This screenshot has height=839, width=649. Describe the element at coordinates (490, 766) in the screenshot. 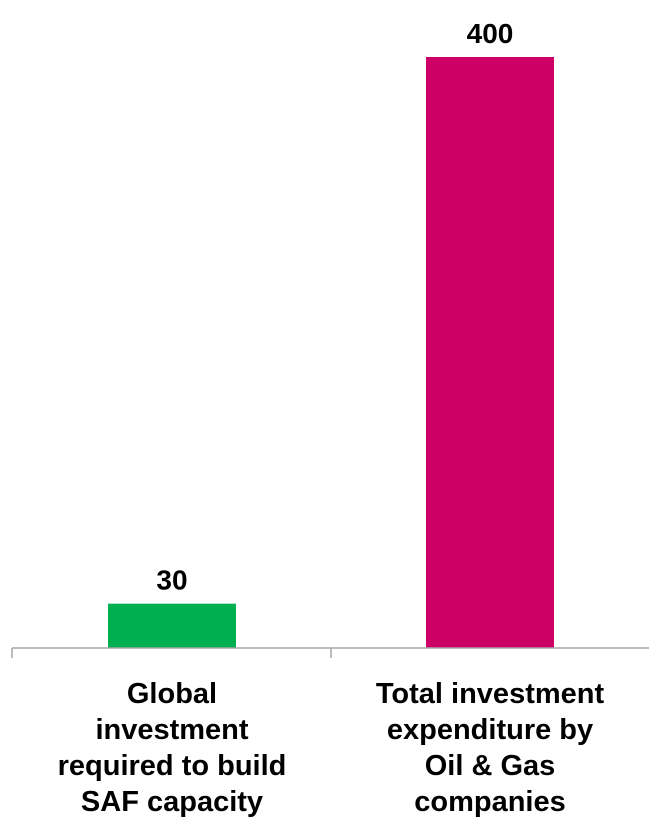

I see `category-label-line: Oil & Gas` at that location.